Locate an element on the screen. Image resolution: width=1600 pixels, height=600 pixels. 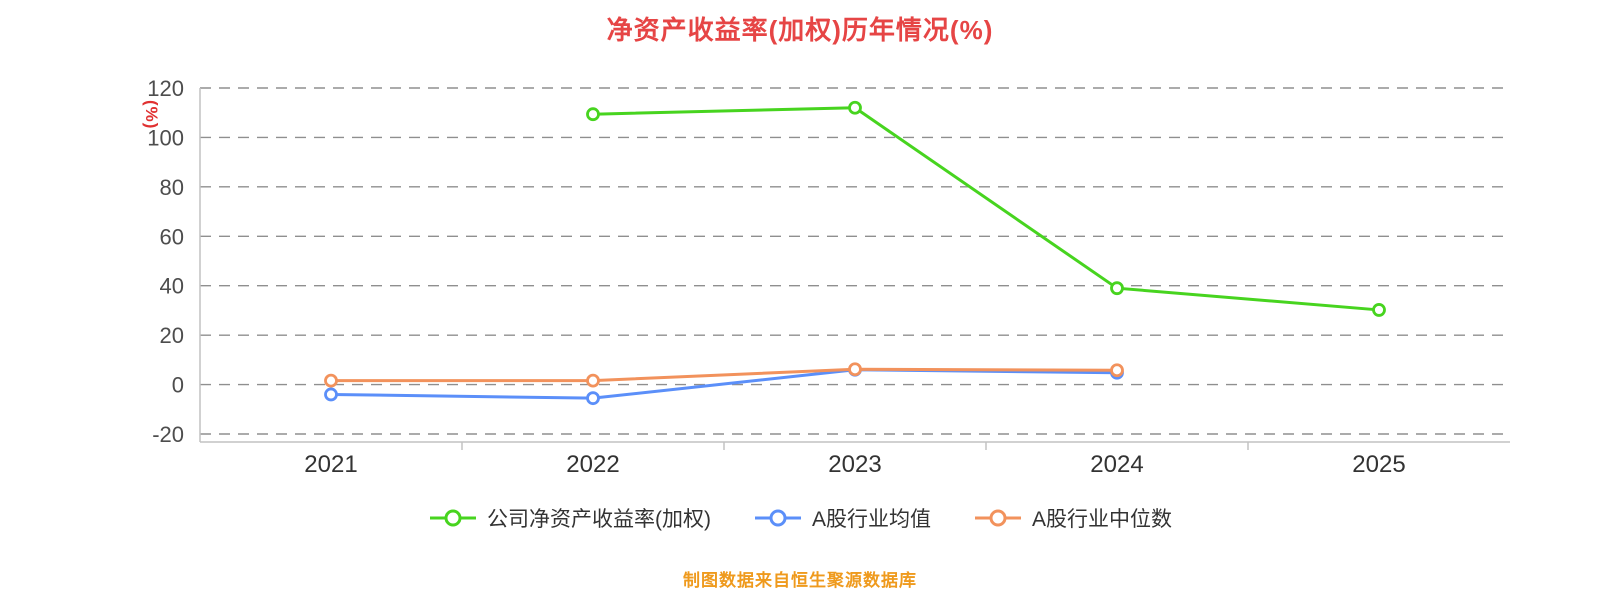
legend-item-company-roe: 公司净资产收益率(加权) is located at coordinates (569, 518).